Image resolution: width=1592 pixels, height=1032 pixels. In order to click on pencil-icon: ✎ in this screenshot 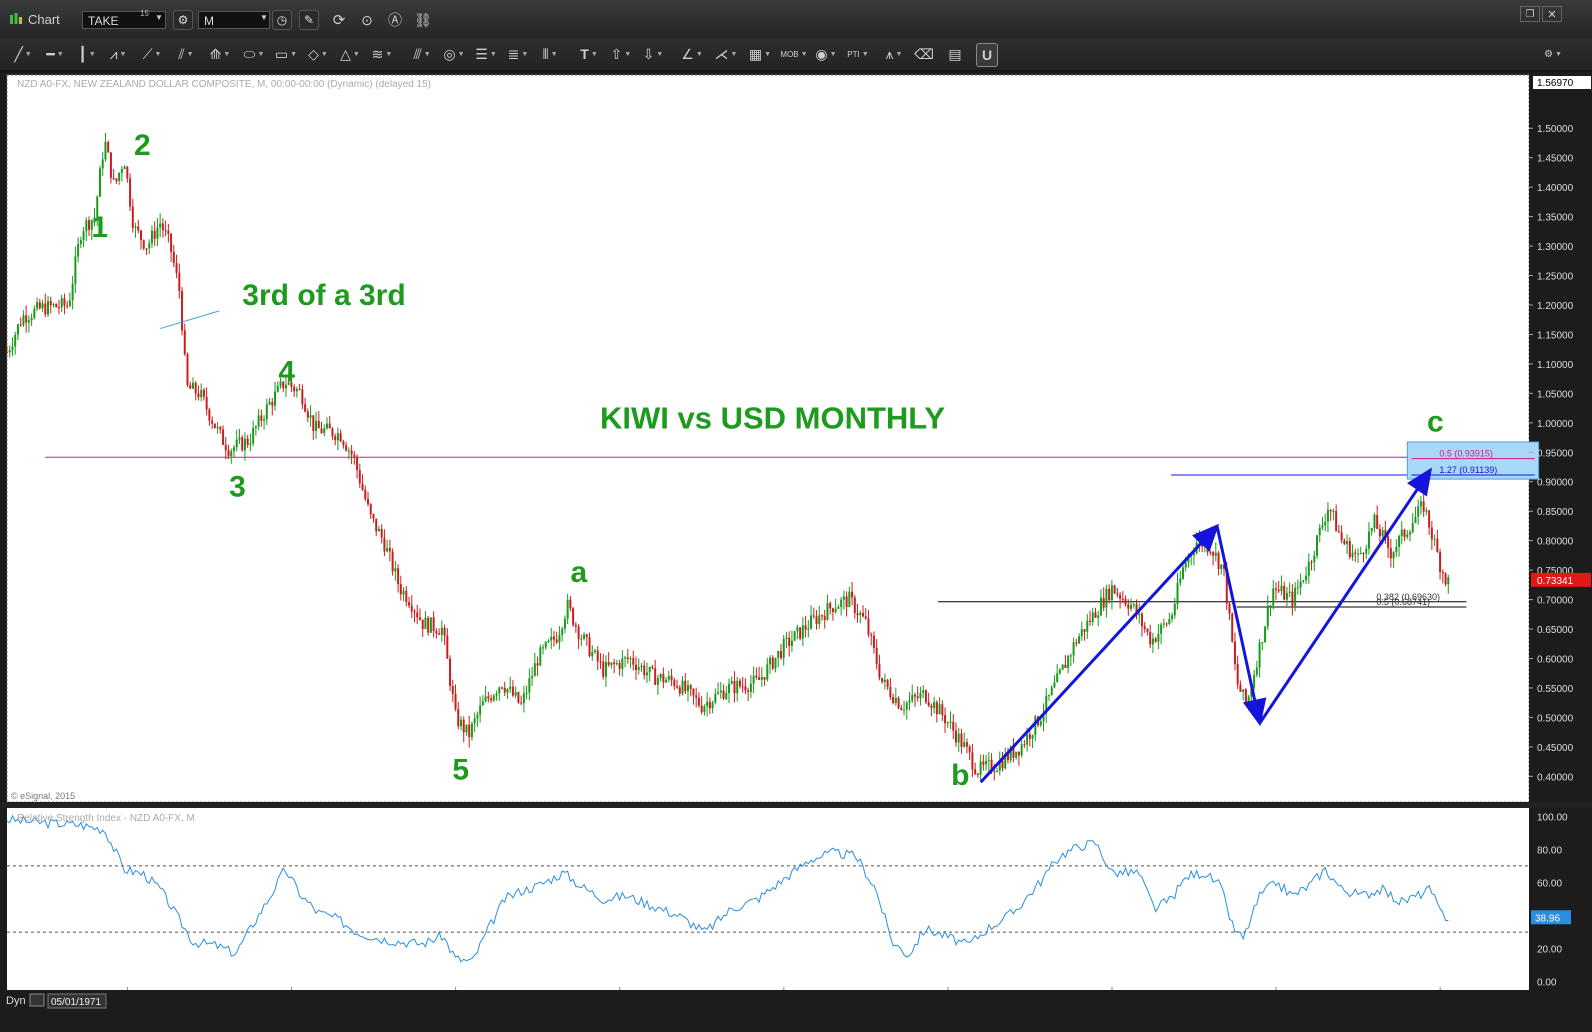, I will do `click(309, 20)`.